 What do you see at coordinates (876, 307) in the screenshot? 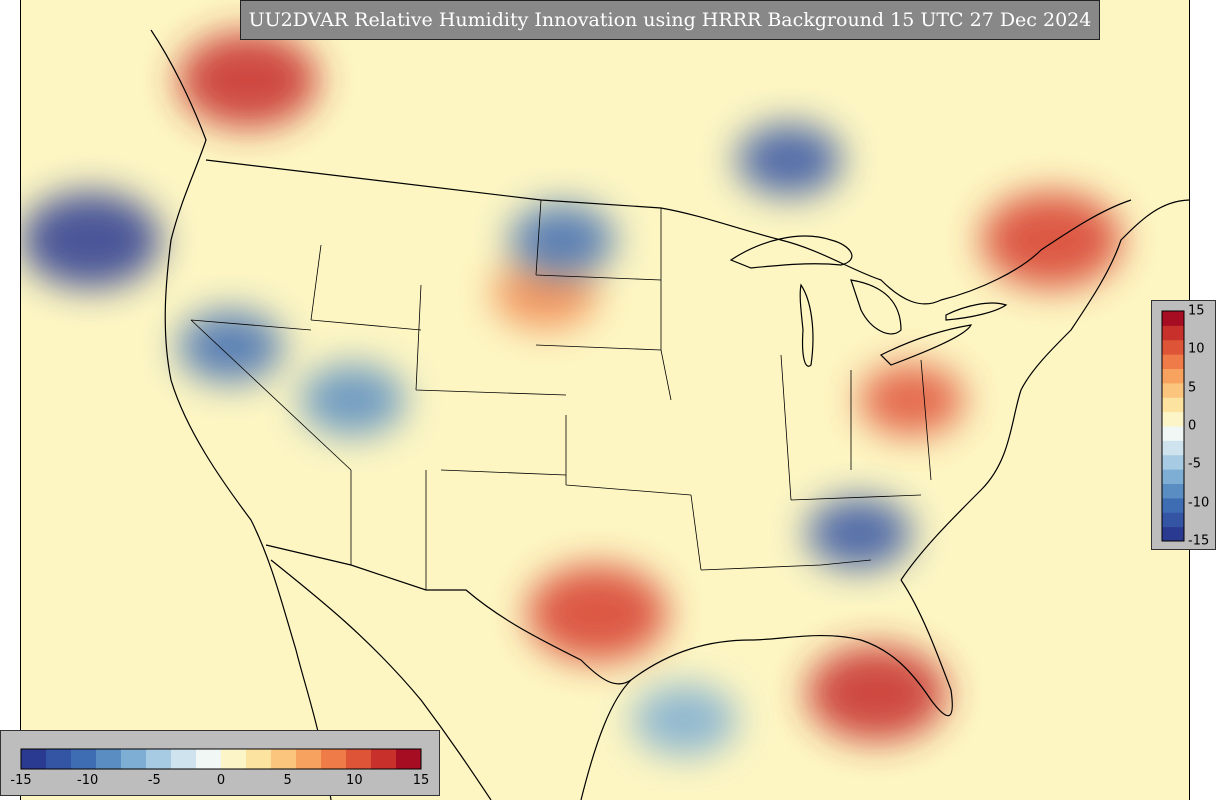
I see `lake-huron` at bounding box center [876, 307].